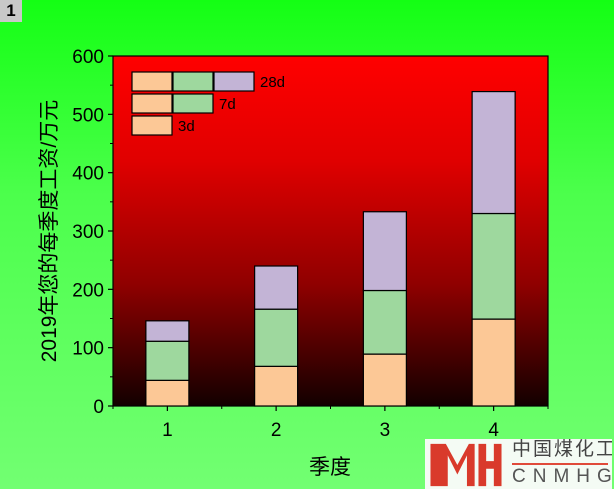 The height and width of the screenshot is (489, 614). What do you see at coordinates (88, 57) in the screenshot?
I see `y-tick-label: 600` at bounding box center [88, 57].